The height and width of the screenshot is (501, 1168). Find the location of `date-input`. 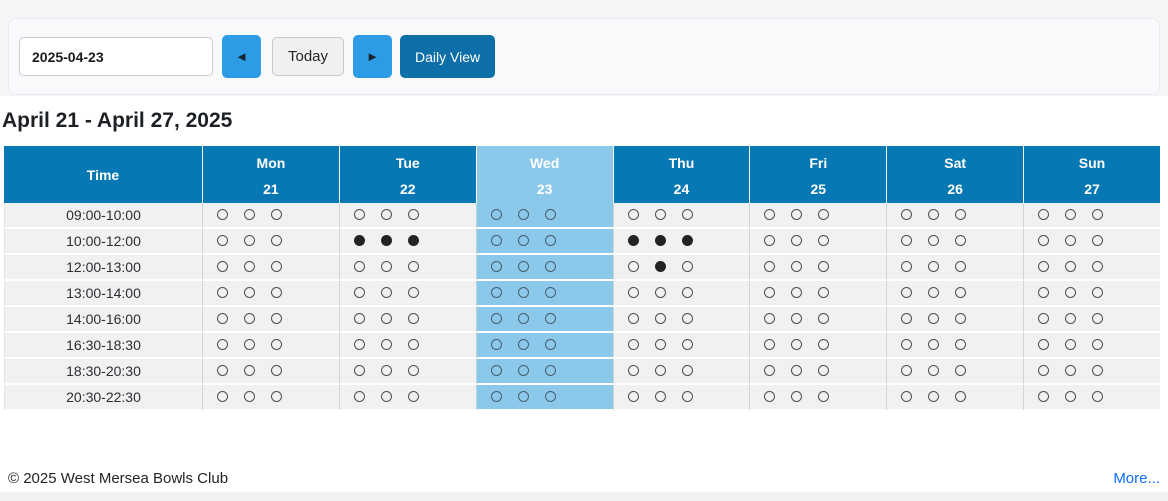

date-input is located at coordinates (116, 56).